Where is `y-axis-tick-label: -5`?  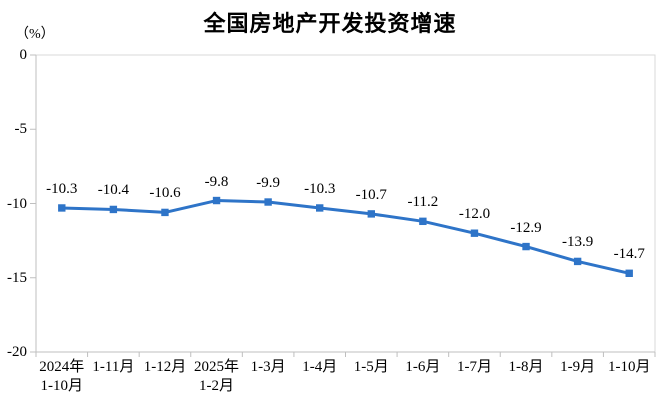
y-axis-tick-label: -5 is located at coordinates (21, 129).